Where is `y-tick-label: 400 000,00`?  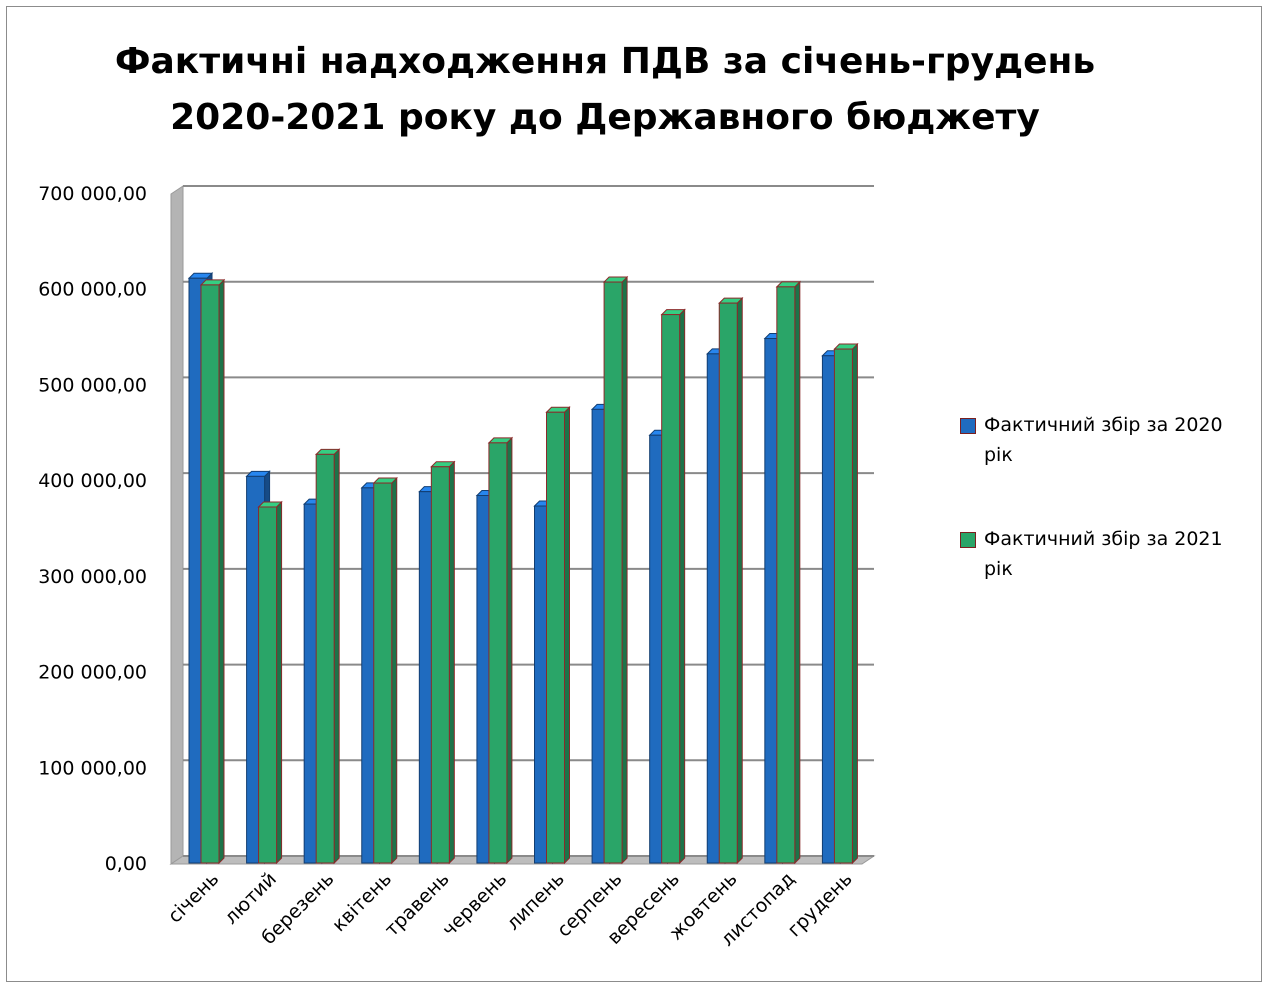
y-tick-label: 400 000,00 is located at coordinates (92, 481).